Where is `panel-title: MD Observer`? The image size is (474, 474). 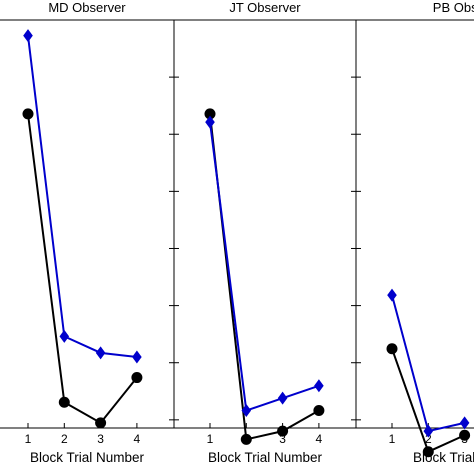
panel-title: MD Observer is located at coordinates (87, 7).